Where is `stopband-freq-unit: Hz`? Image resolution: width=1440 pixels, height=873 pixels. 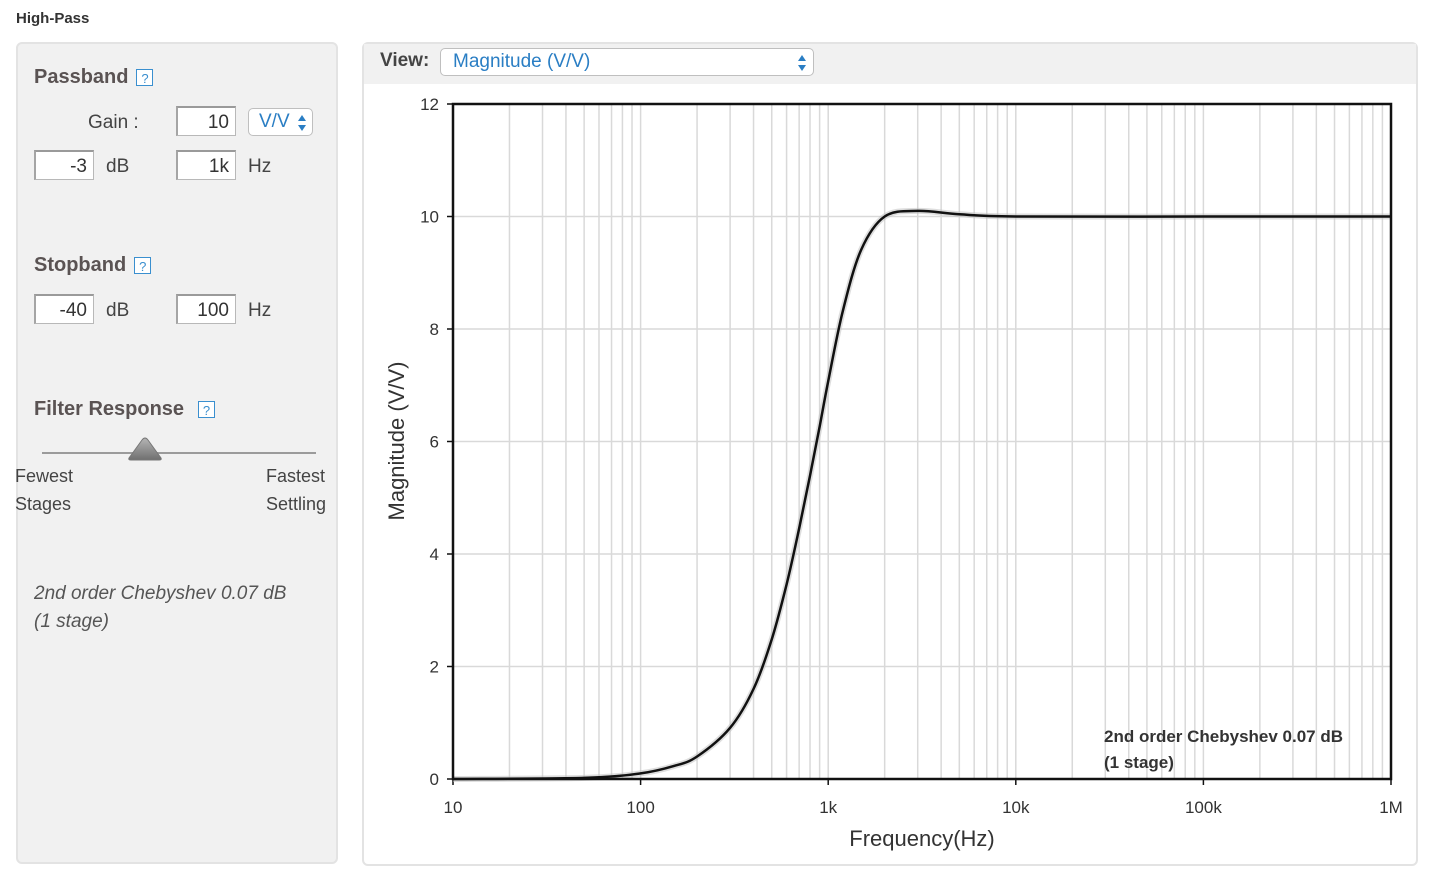
stopband-freq-unit: Hz is located at coordinates (260, 310).